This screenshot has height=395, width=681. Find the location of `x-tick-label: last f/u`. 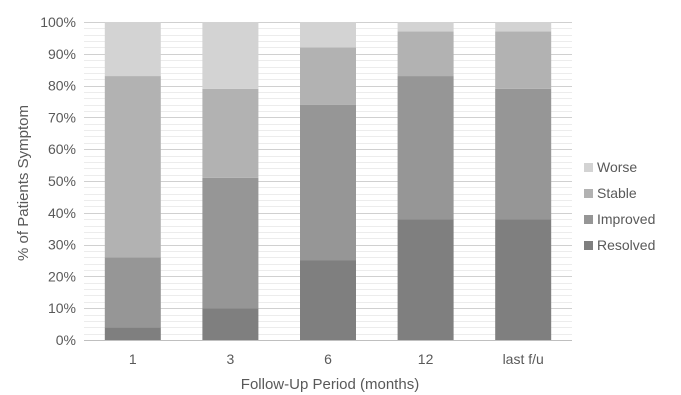

x-tick-label: last f/u is located at coordinates (523, 359).